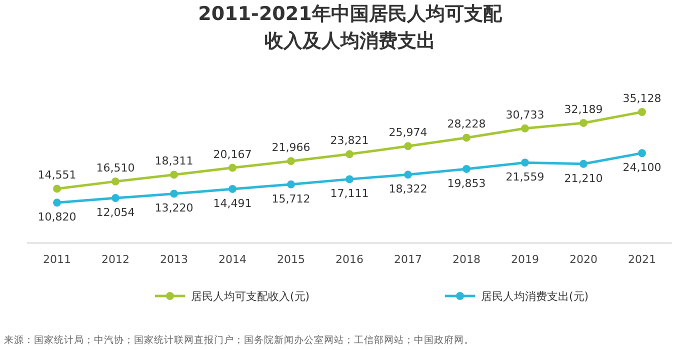 The image size is (700, 350). Describe the element at coordinates (583, 178) in the screenshot. I see `data-label: 21,210` at that location.